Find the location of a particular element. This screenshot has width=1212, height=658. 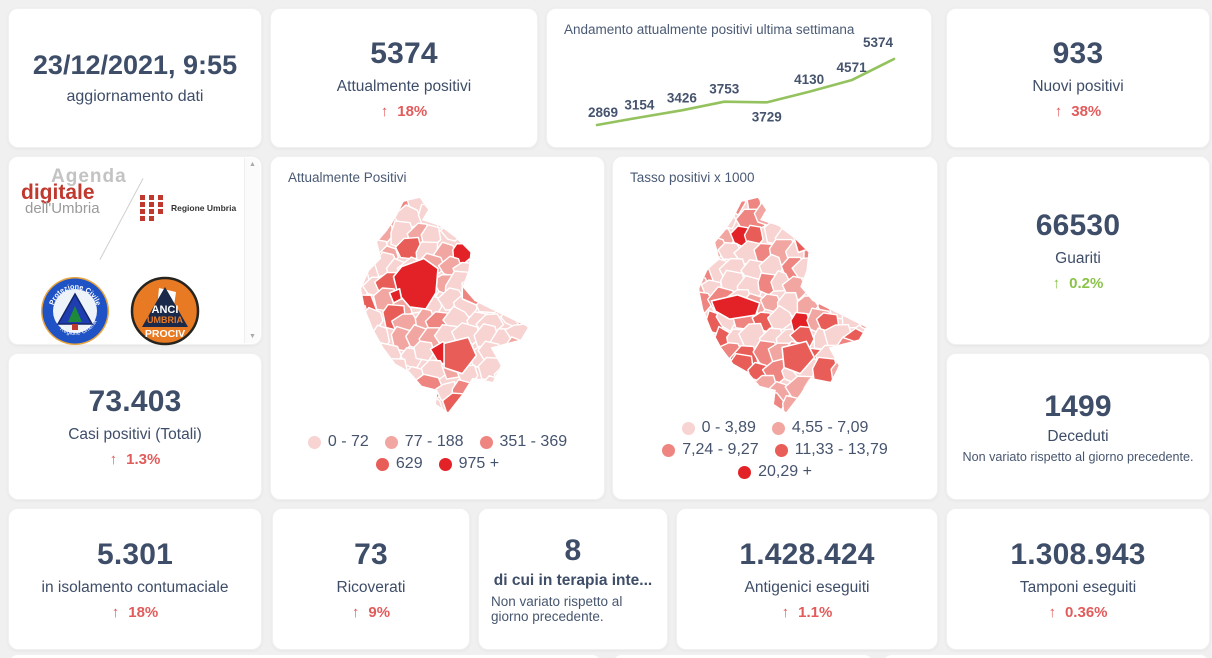

scroll-up-icon: ▲ is located at coordinates (252, 164).